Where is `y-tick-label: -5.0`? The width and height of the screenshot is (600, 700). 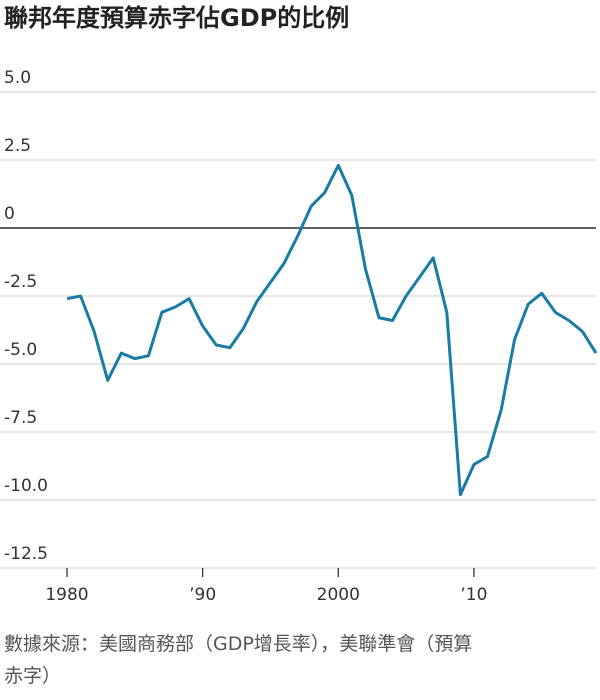 y-tick-label: -5.0 is located at coordinates (20, 350).